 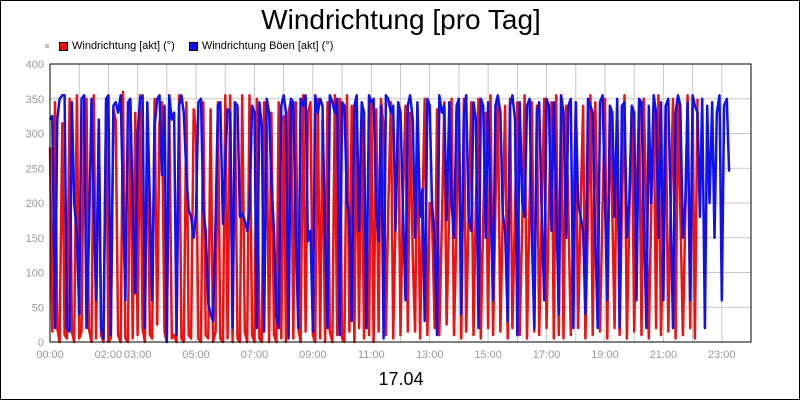 What do you see at coordinates (109, 355) in the screenshot?
I see `x-tick-label: 02:00` at bounding box center [109, 355].